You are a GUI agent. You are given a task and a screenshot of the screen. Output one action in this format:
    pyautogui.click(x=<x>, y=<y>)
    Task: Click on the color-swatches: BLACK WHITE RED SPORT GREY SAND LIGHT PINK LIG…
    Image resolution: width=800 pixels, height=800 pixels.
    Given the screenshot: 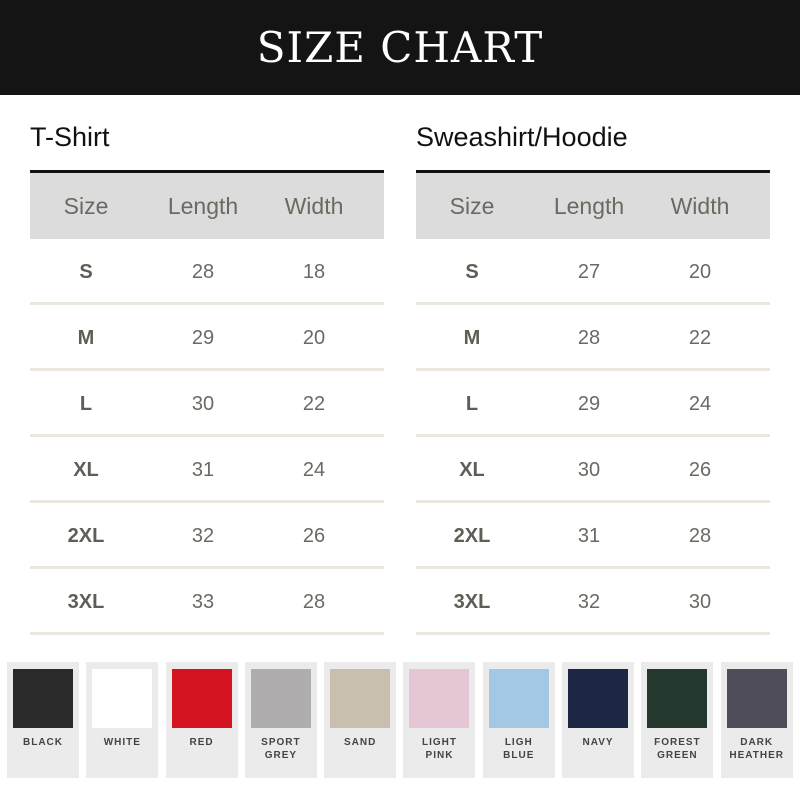 What is the action you would take?
    pyautogui.click(x=400, y=720)
    